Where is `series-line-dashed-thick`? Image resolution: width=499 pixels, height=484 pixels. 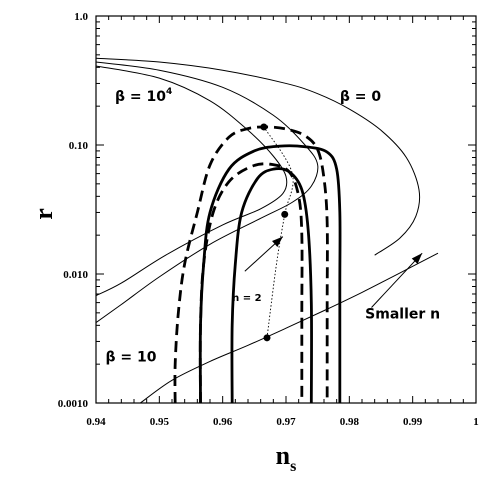
series-line-dashed-thick is located at coordinates (251, 282).